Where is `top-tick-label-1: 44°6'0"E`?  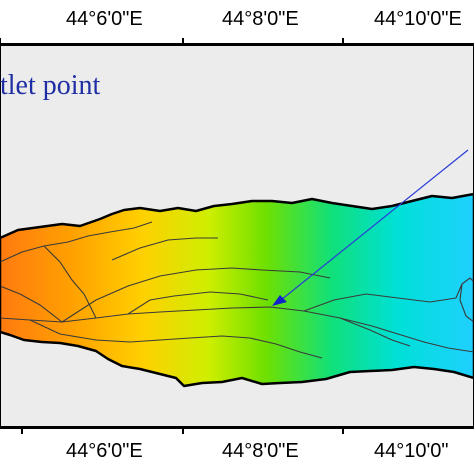
top-tick-label-1: 44°6'0"E is located at coordinates (104, 19).